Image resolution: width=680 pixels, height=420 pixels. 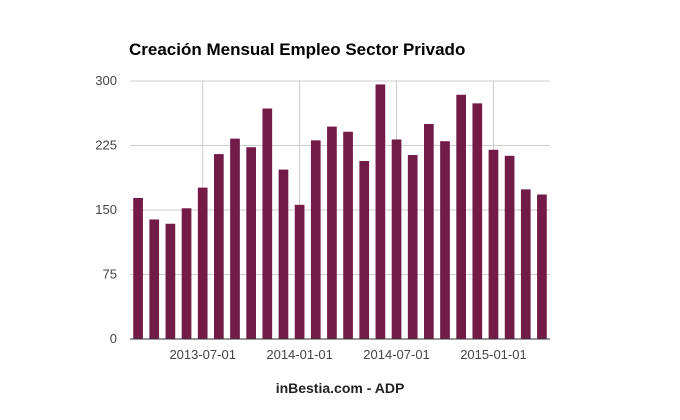 I want to click on y-tick-label: 150, so click(x=106, y=209).